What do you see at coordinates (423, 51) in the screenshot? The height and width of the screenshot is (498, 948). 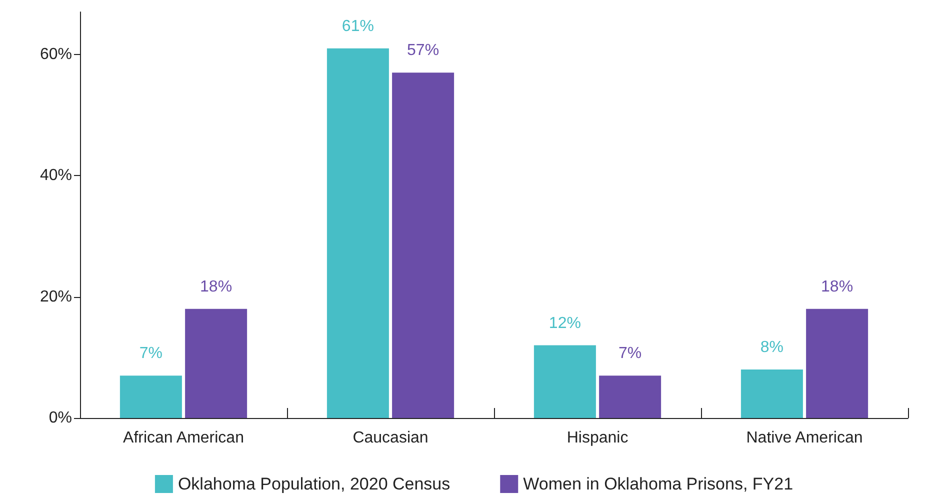 I see `data-label: 57%` at bounding box center [423, 51].